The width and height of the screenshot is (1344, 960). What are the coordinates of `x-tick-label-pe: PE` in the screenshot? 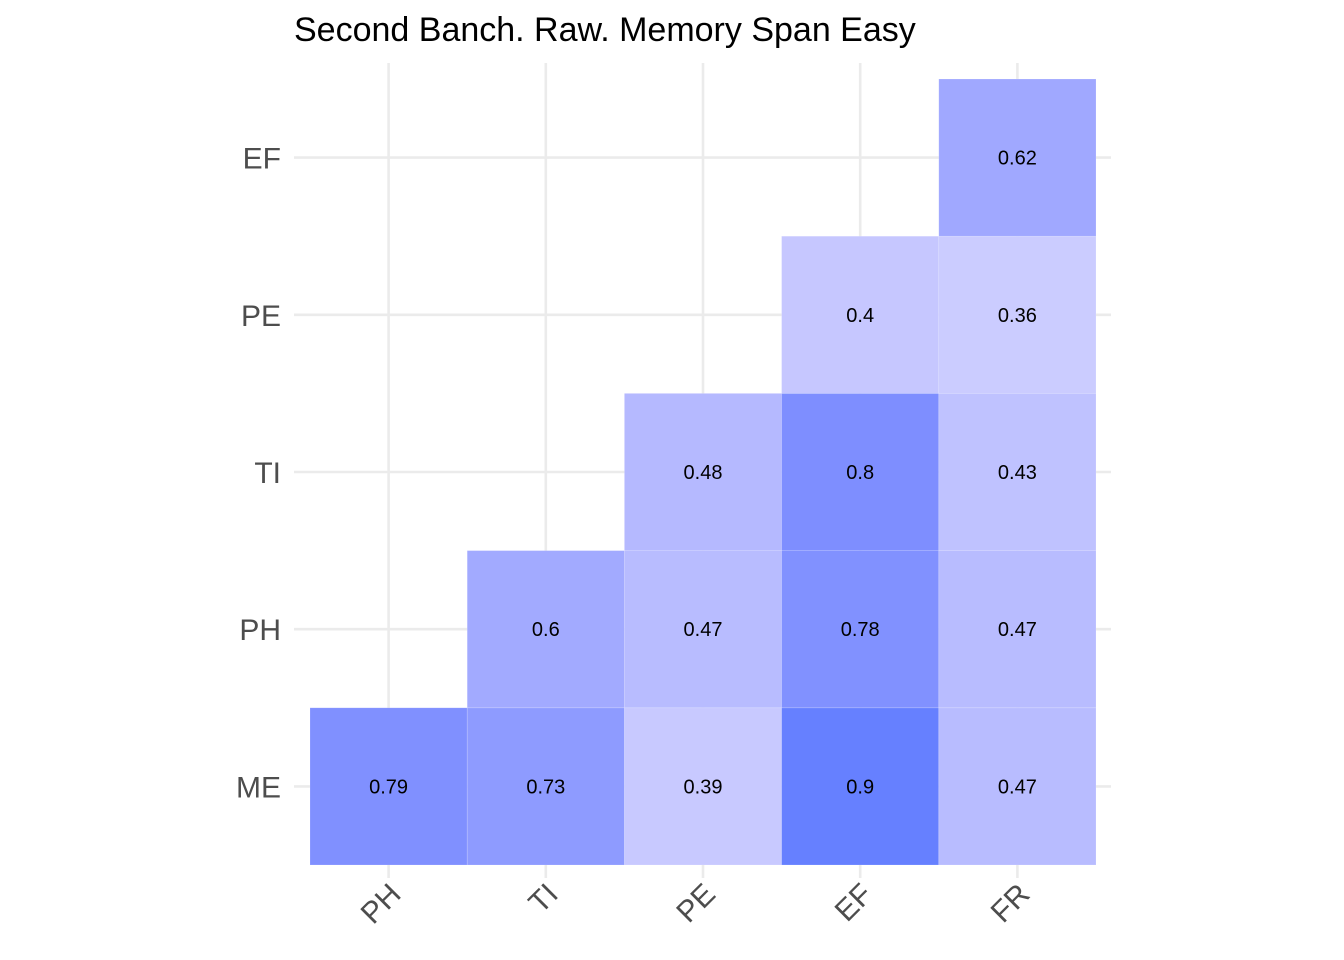 It's located at (696, 904).